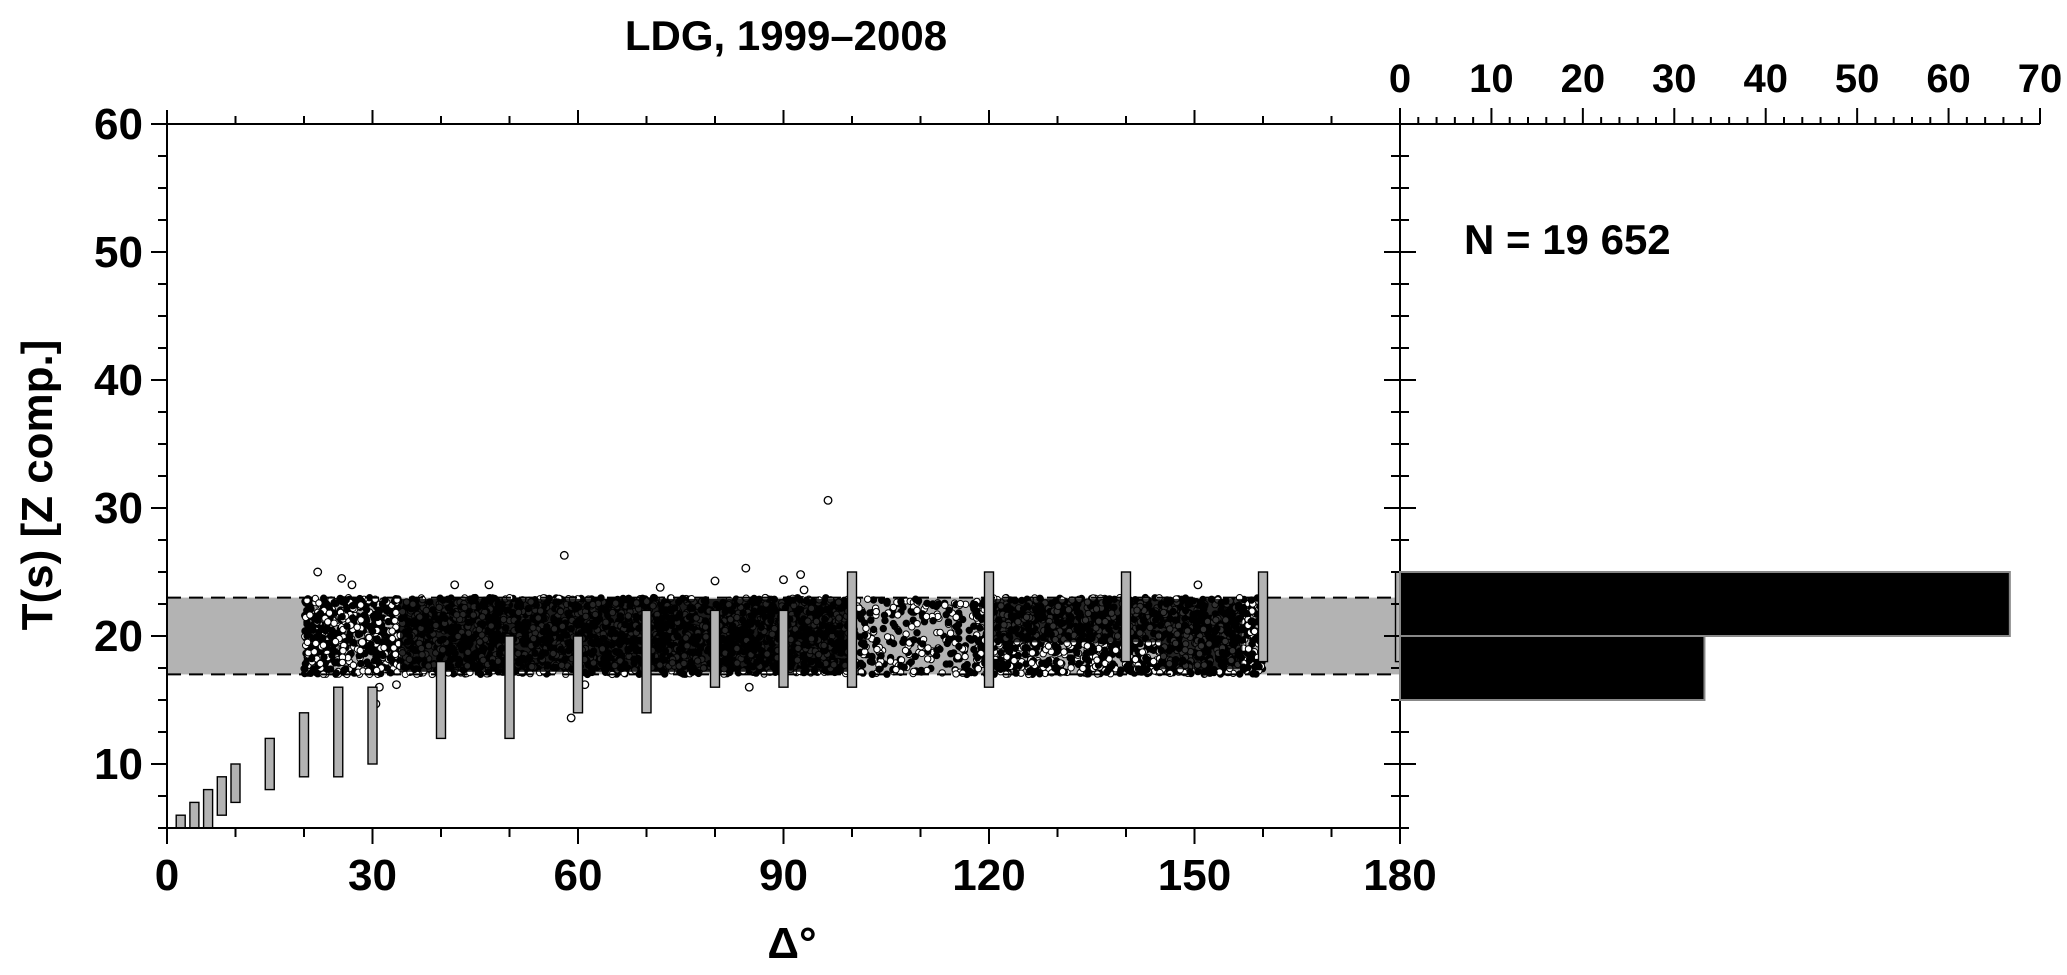  Describe the element at coordinates (118, 252) in the screenshot. I see `y-tick-label: 50` at that location.